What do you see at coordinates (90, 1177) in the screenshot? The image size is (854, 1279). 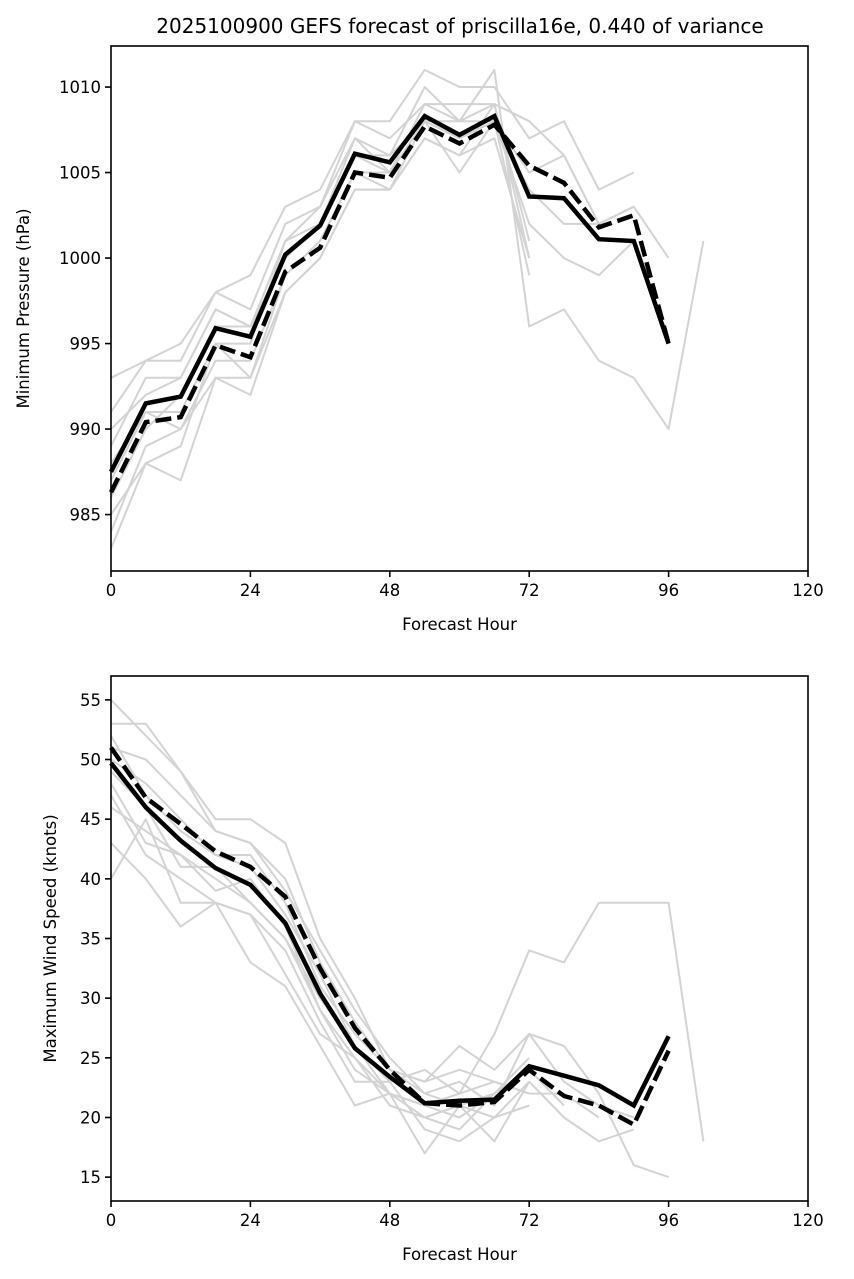 I see `wind-y-tick-label: 15` at bounding box center [90, 1177].